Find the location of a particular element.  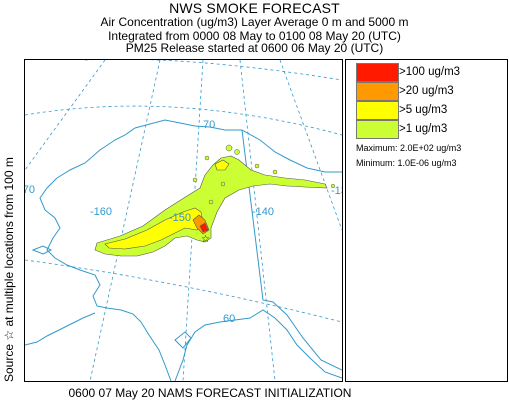

us-canada-border is located at coordinates (291, 250).